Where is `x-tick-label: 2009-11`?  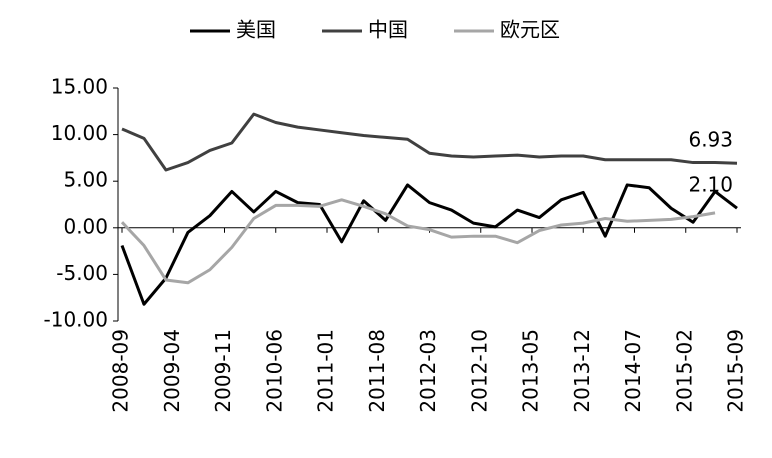
x-tick-label: 2009-11 is located at coordinates (223, 371).